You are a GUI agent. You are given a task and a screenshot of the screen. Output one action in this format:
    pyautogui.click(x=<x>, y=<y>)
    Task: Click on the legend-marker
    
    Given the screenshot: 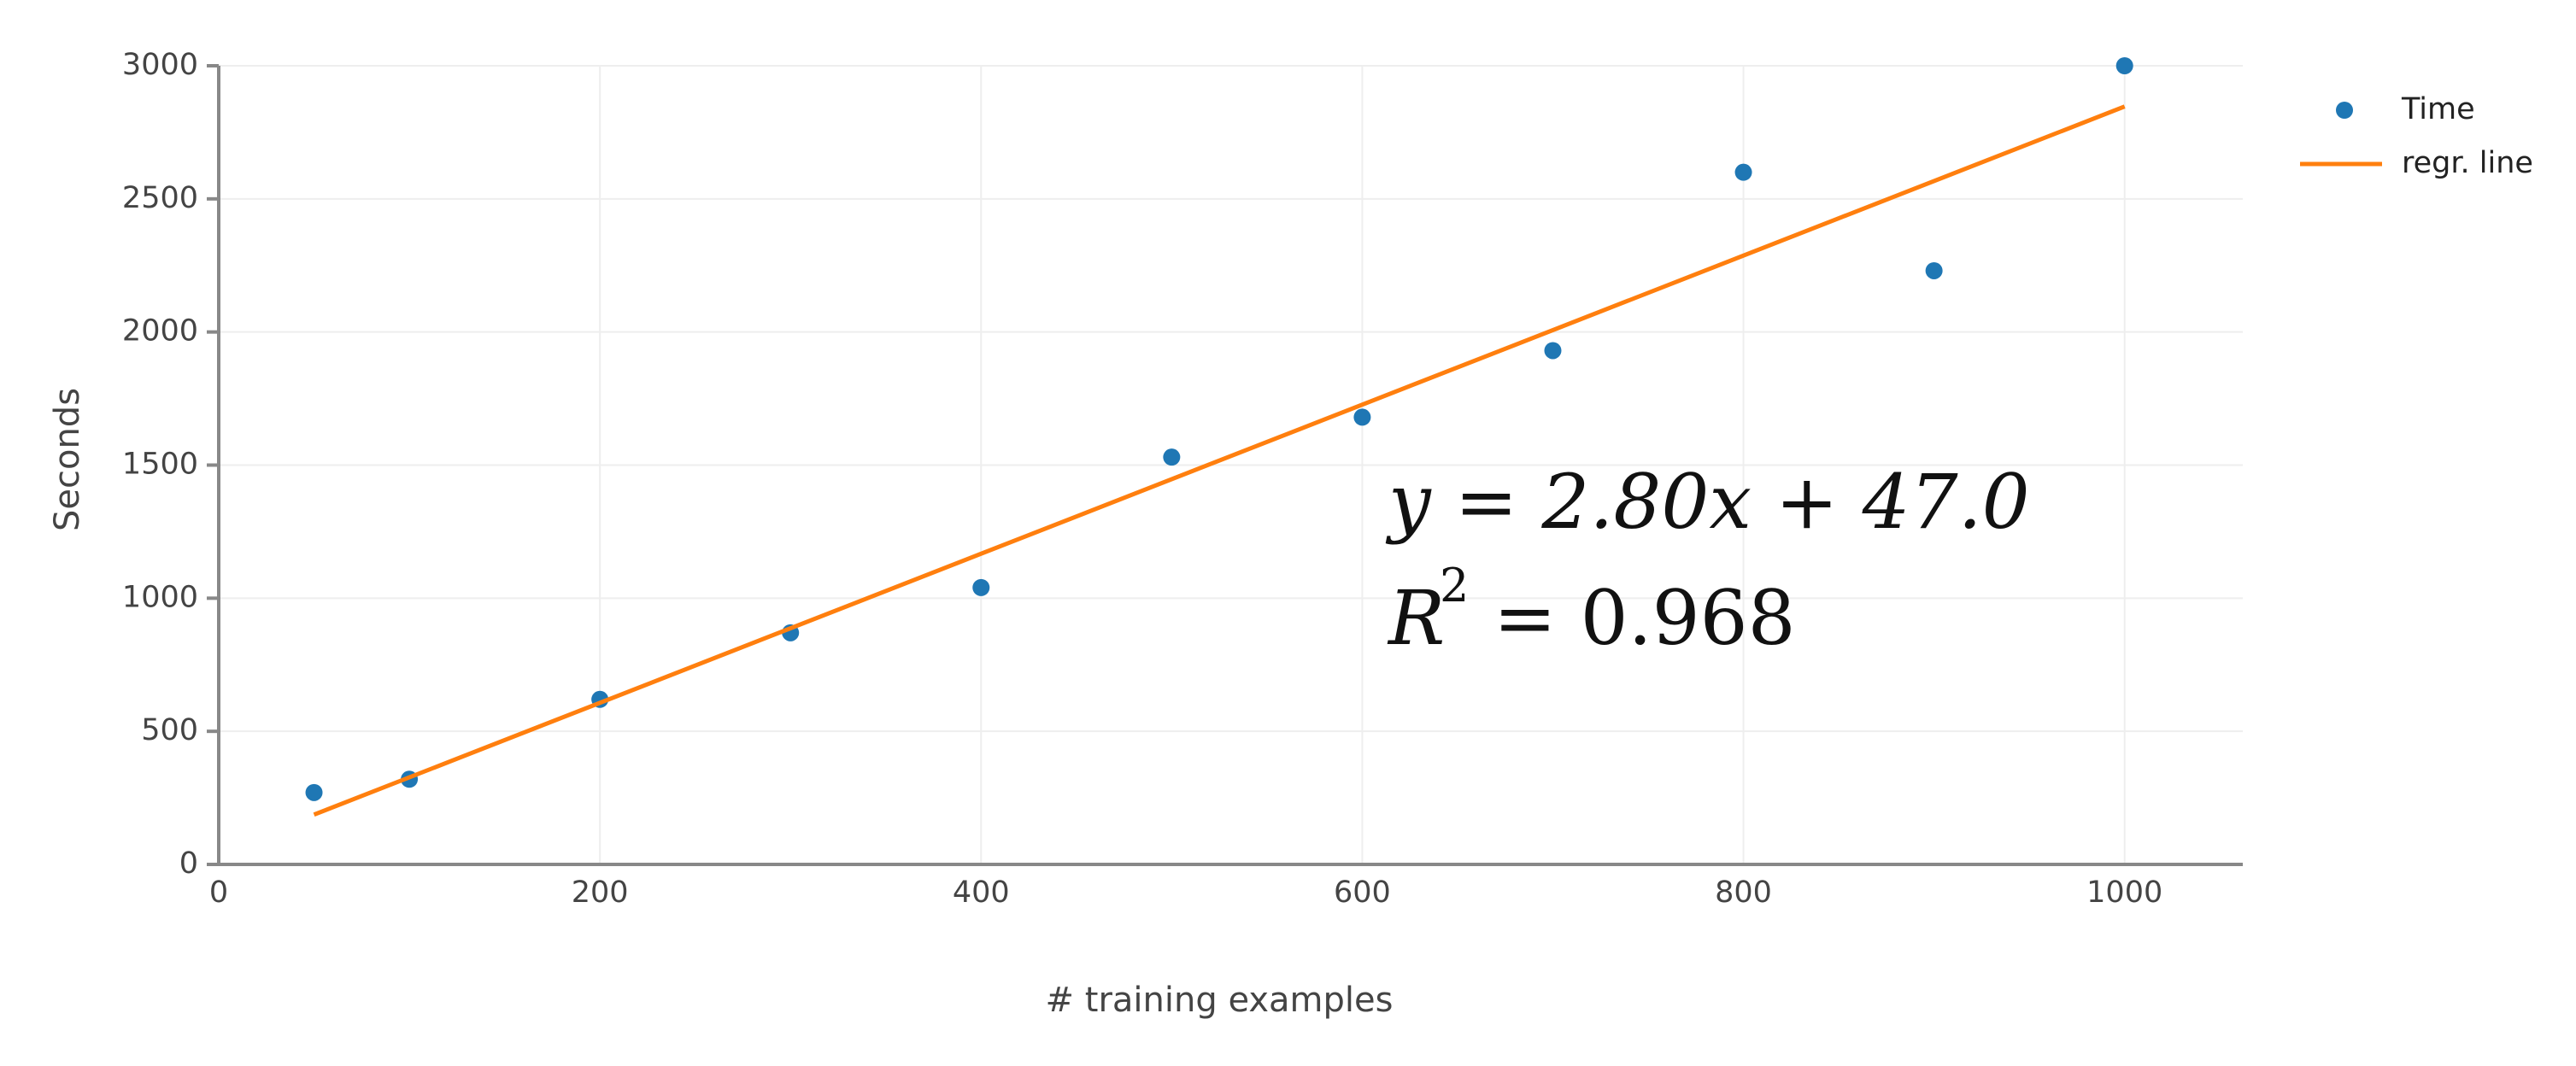 What is the action you would take?
    pyautogui.click(x=2344, y=110)
    